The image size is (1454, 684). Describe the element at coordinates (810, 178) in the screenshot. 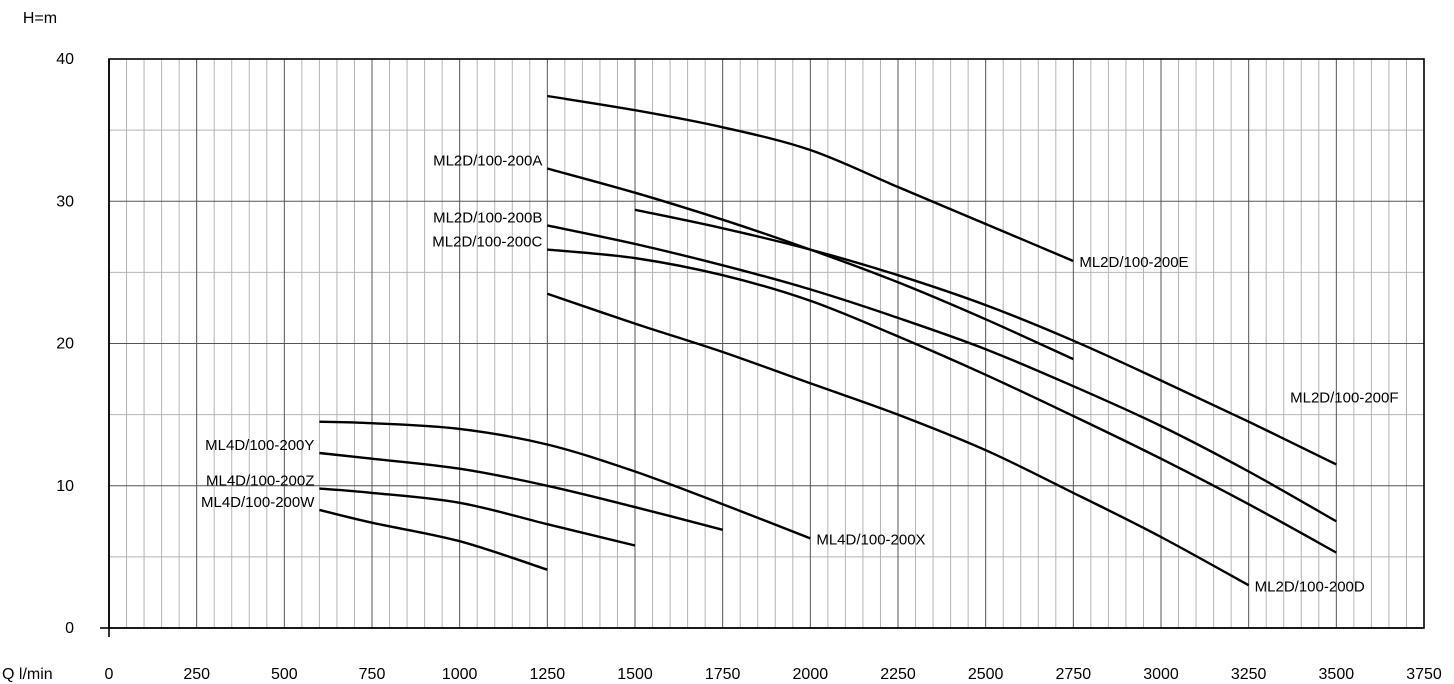

I see `series-line-ml2d-100-200e` at that location.